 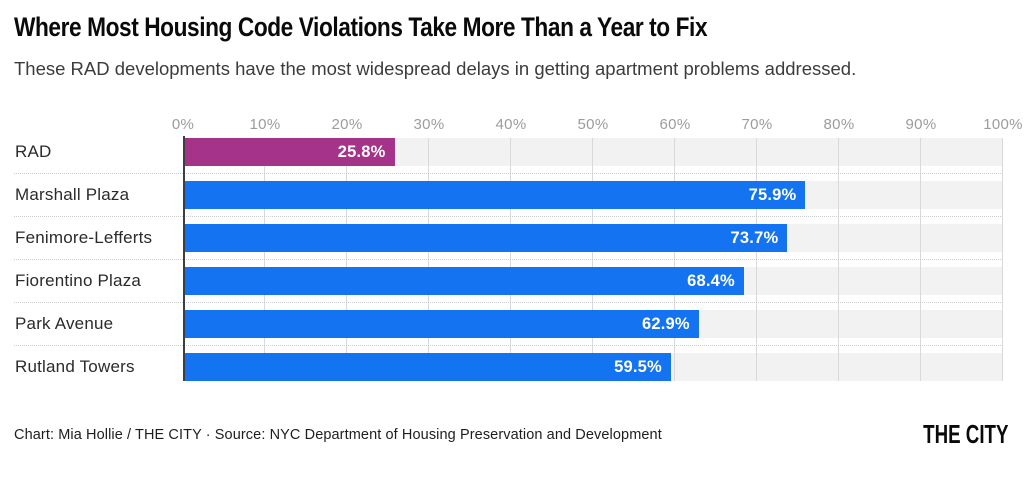 What do you see at coordinates (427, 367) in the screenshot?
I see `bar: 59.5%` at bounding box center [427, 367].